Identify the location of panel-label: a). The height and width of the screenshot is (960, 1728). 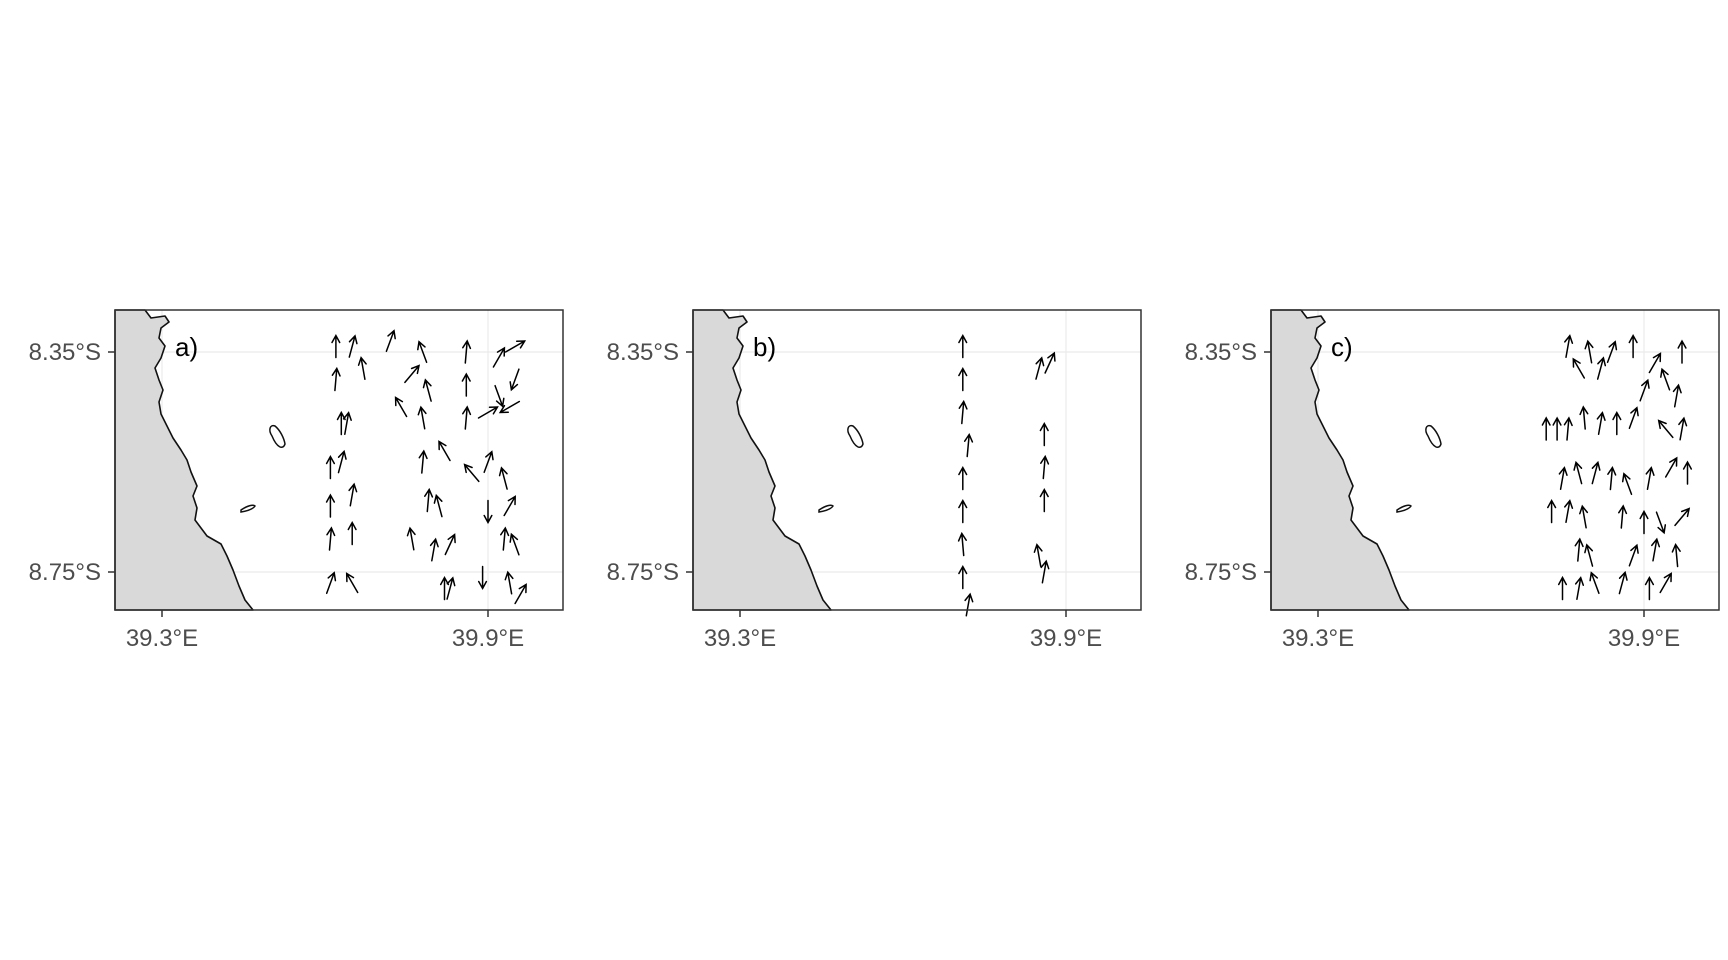
(186, 347).